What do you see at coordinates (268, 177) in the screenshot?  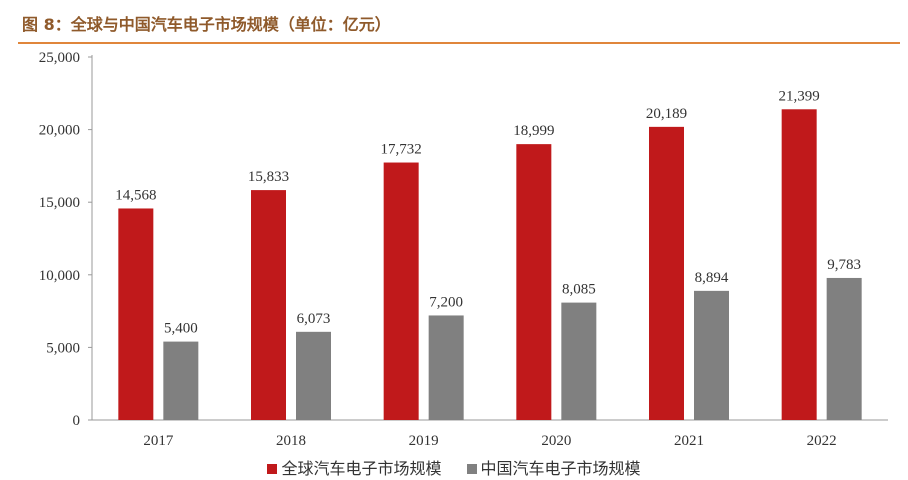 I see `data-label: 15,833` at bounding box center [268, 177].